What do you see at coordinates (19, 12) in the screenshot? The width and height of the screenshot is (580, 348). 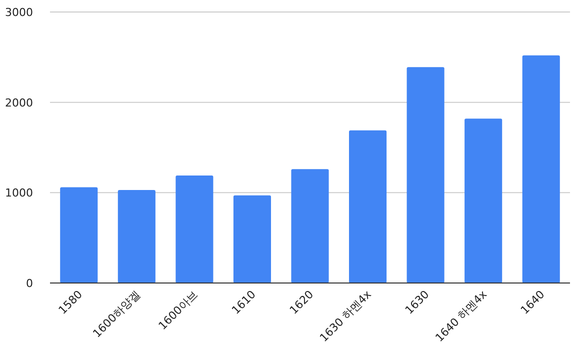 I see `y-tick-label: 3000` at bounding box center [19, 12].